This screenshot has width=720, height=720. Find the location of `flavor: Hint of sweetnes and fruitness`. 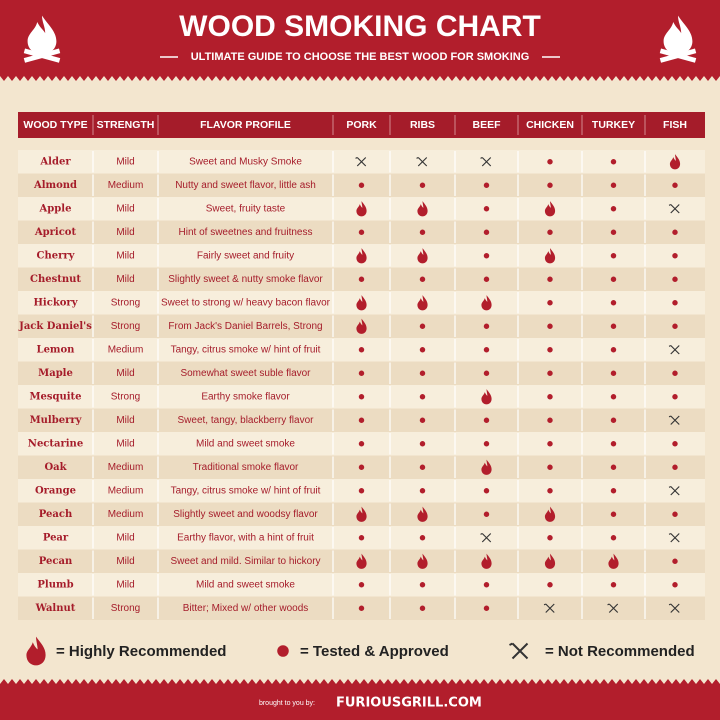

flavor: Hint of sweetnes and fruitness is located at coordinates (246, 232).